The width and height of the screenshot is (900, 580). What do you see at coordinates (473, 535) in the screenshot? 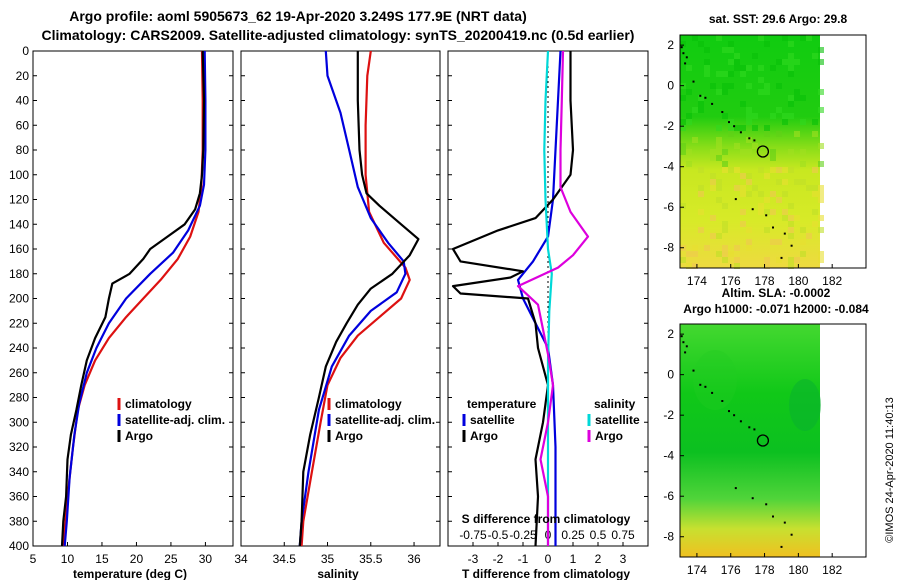
I see `s-tick-label: -0.75` at bounding box center [473, 535].